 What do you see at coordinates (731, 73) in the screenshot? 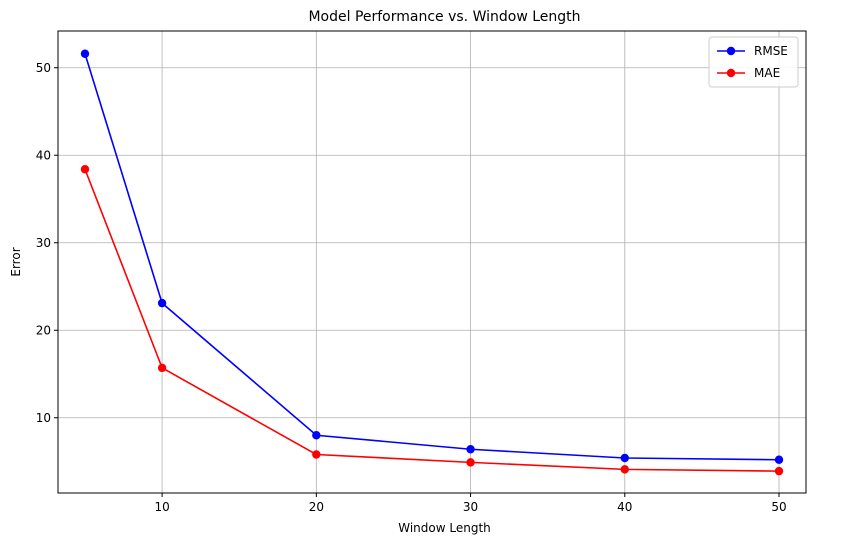
I see `legend-marker-mae` at bounding box center [731, 73].